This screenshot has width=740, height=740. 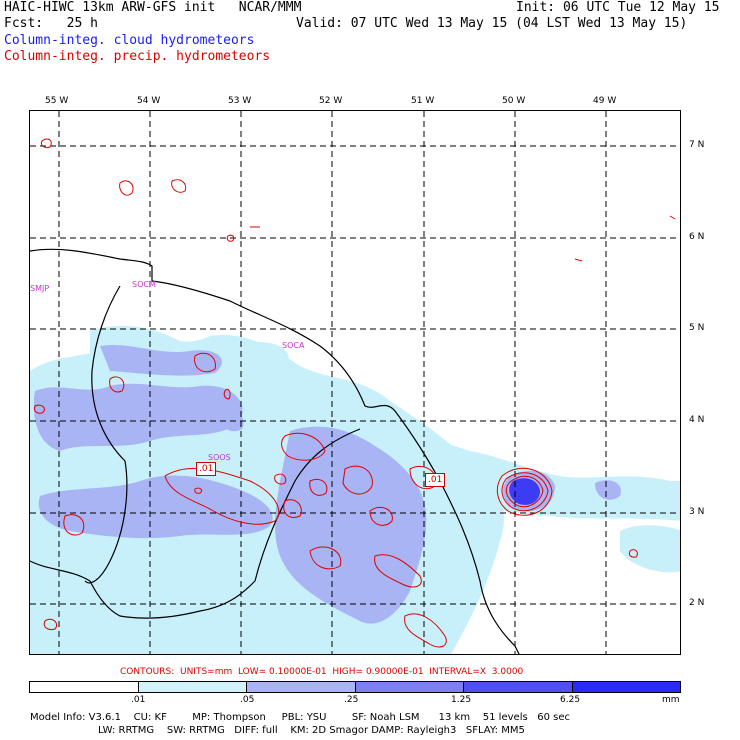 What do you see at coordinates (524, 491) in the screenshot?
I see `shaded-field-dark` at bounding box center [524, 491].